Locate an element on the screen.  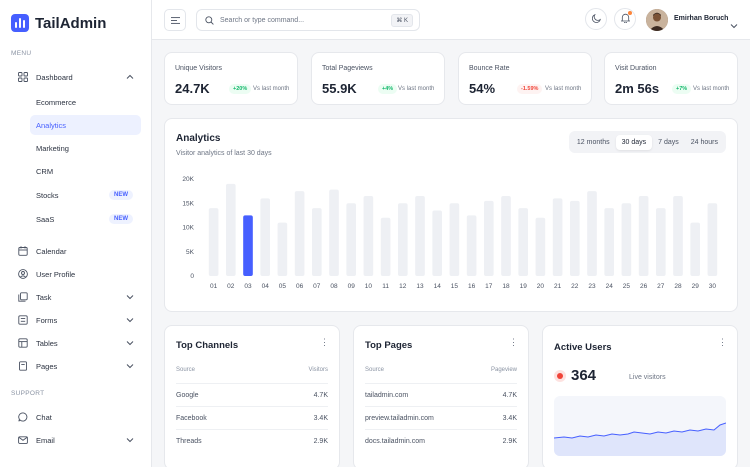
sidebar-subitem-saas: SaaS NEW is located at coordinates (85, 219).